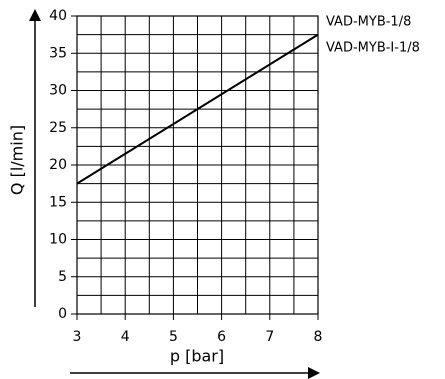 This screenshot has width=445, height=379. What do you see at coordinates (62, 314) in the screenshot?
I see `y-tick-label: 0` at bounding box center [62, 314].